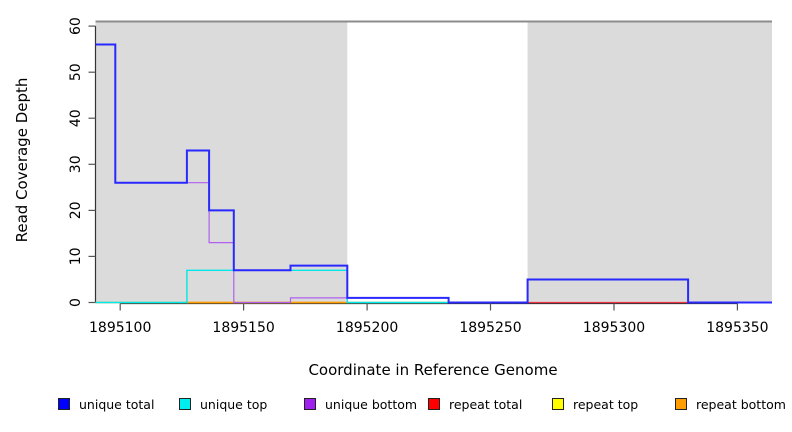  I want to click on legend-item-repeat-top: repeat top, so click(595, 404).